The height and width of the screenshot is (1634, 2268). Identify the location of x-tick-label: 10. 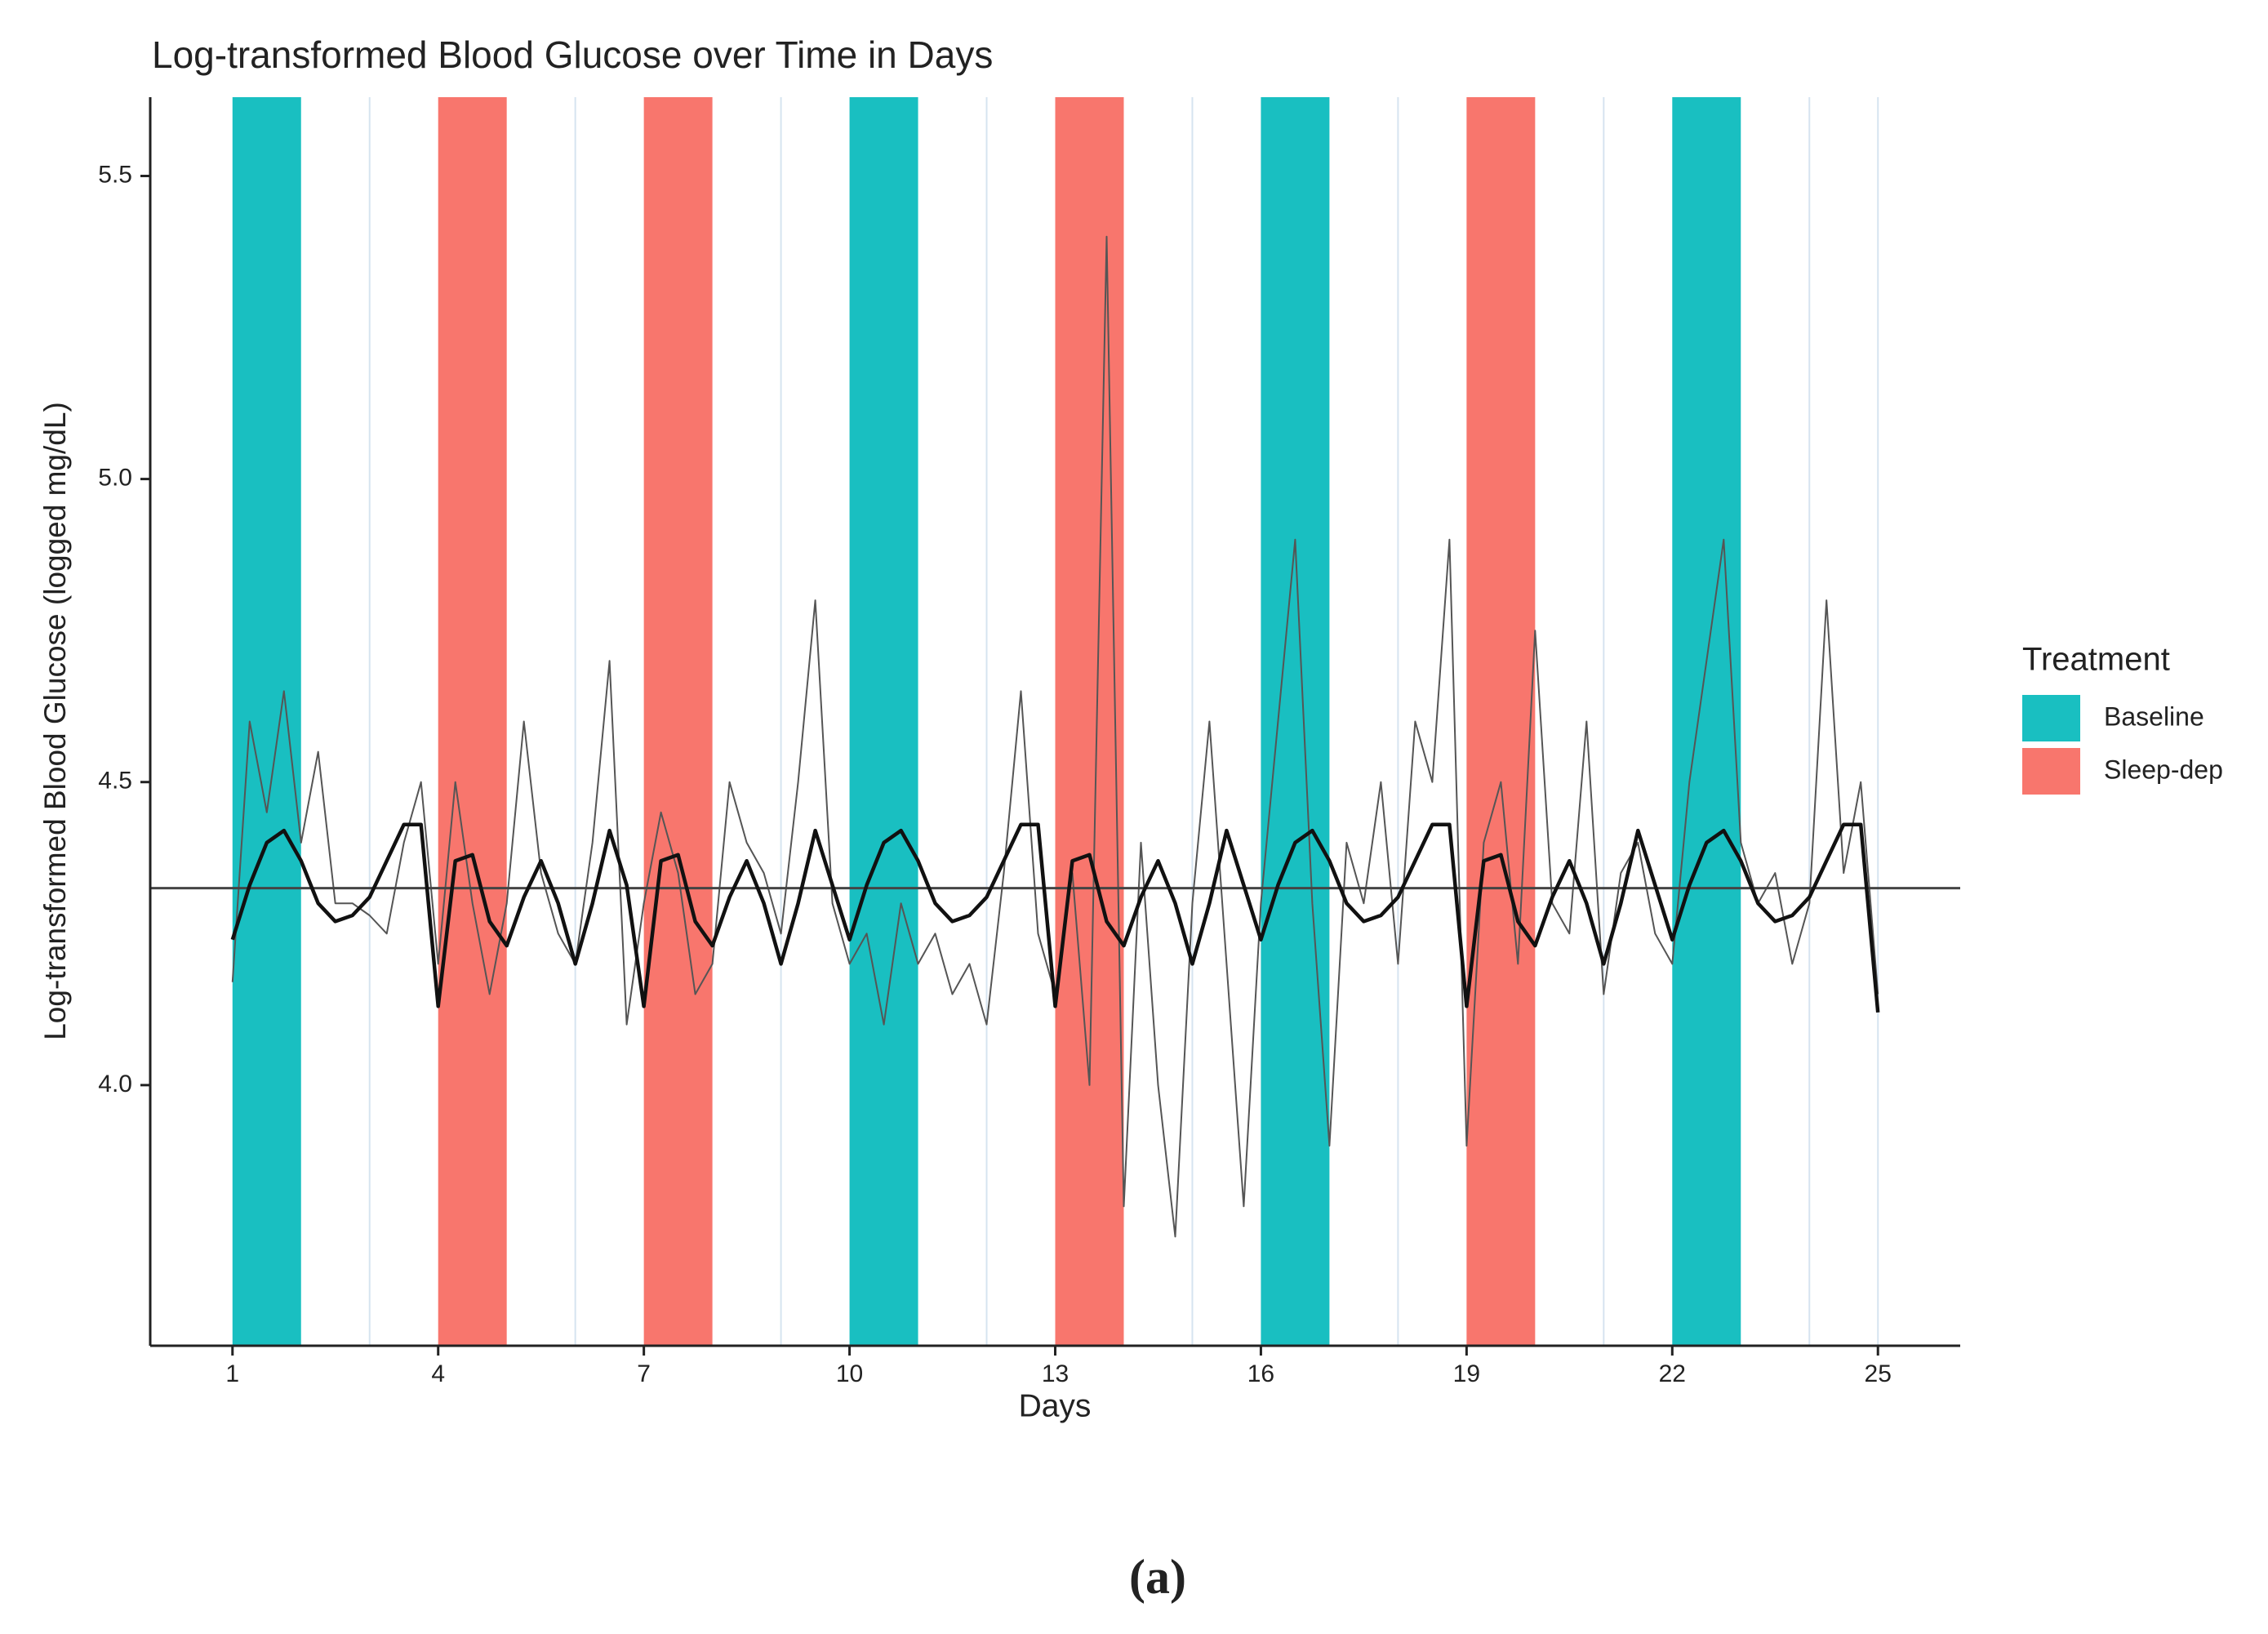
(850, 1373).